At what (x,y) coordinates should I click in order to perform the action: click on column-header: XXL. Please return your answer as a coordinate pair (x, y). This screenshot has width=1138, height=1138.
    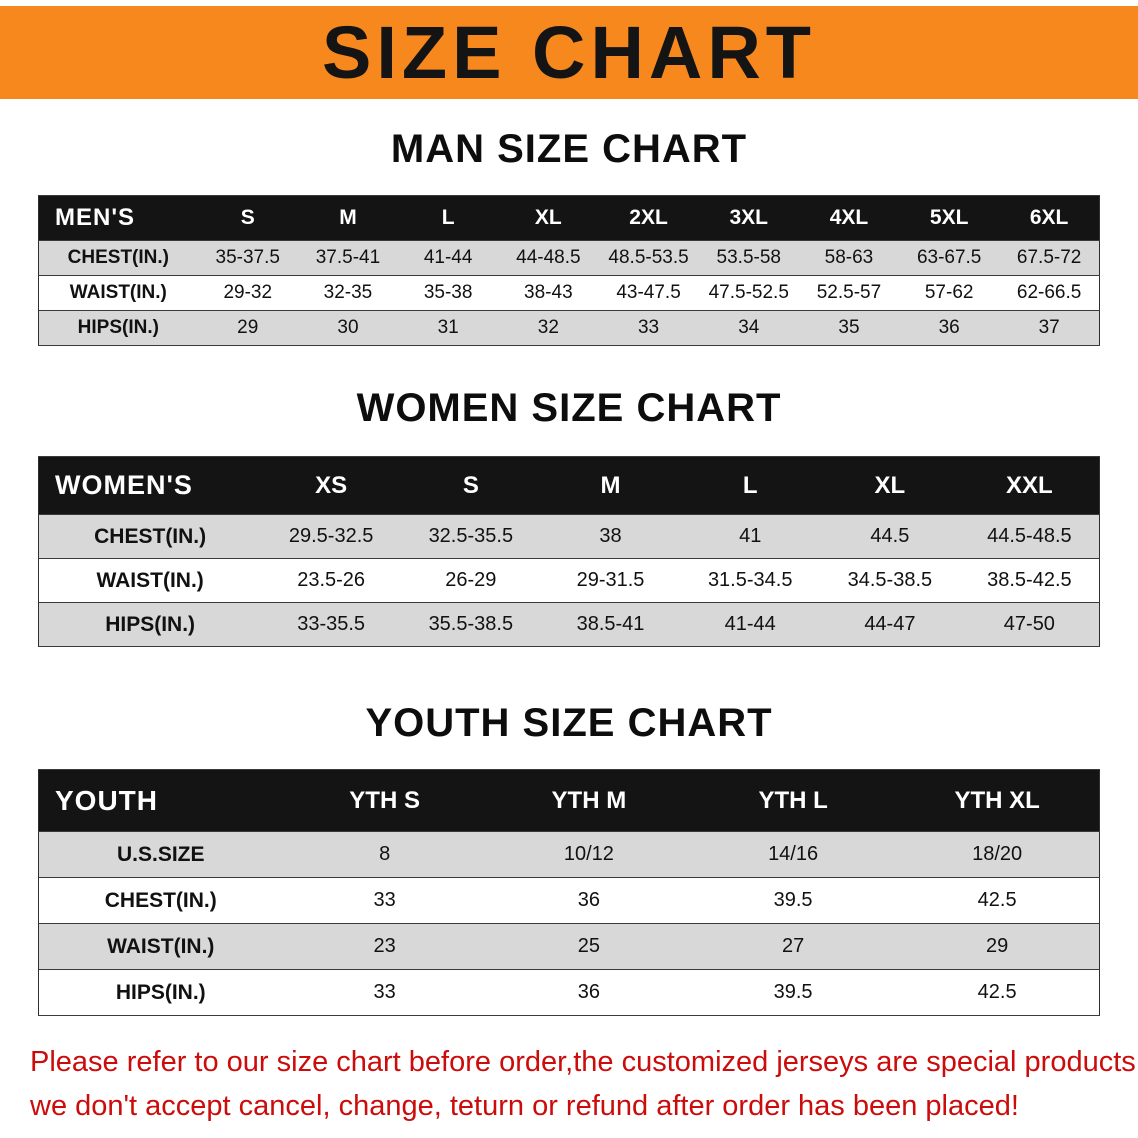
    Looking at the image, I should click on (1029, 485).